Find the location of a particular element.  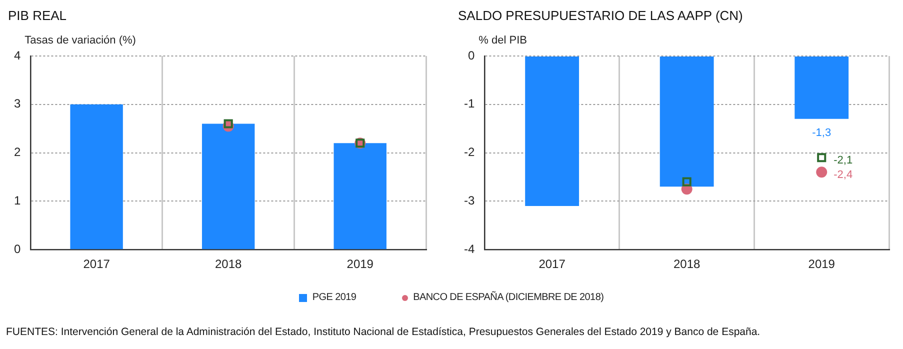

chart-title: SALDO PRESUPUESTARIO DE LAS AAPP (CN) is located at coordinates (600, 15).